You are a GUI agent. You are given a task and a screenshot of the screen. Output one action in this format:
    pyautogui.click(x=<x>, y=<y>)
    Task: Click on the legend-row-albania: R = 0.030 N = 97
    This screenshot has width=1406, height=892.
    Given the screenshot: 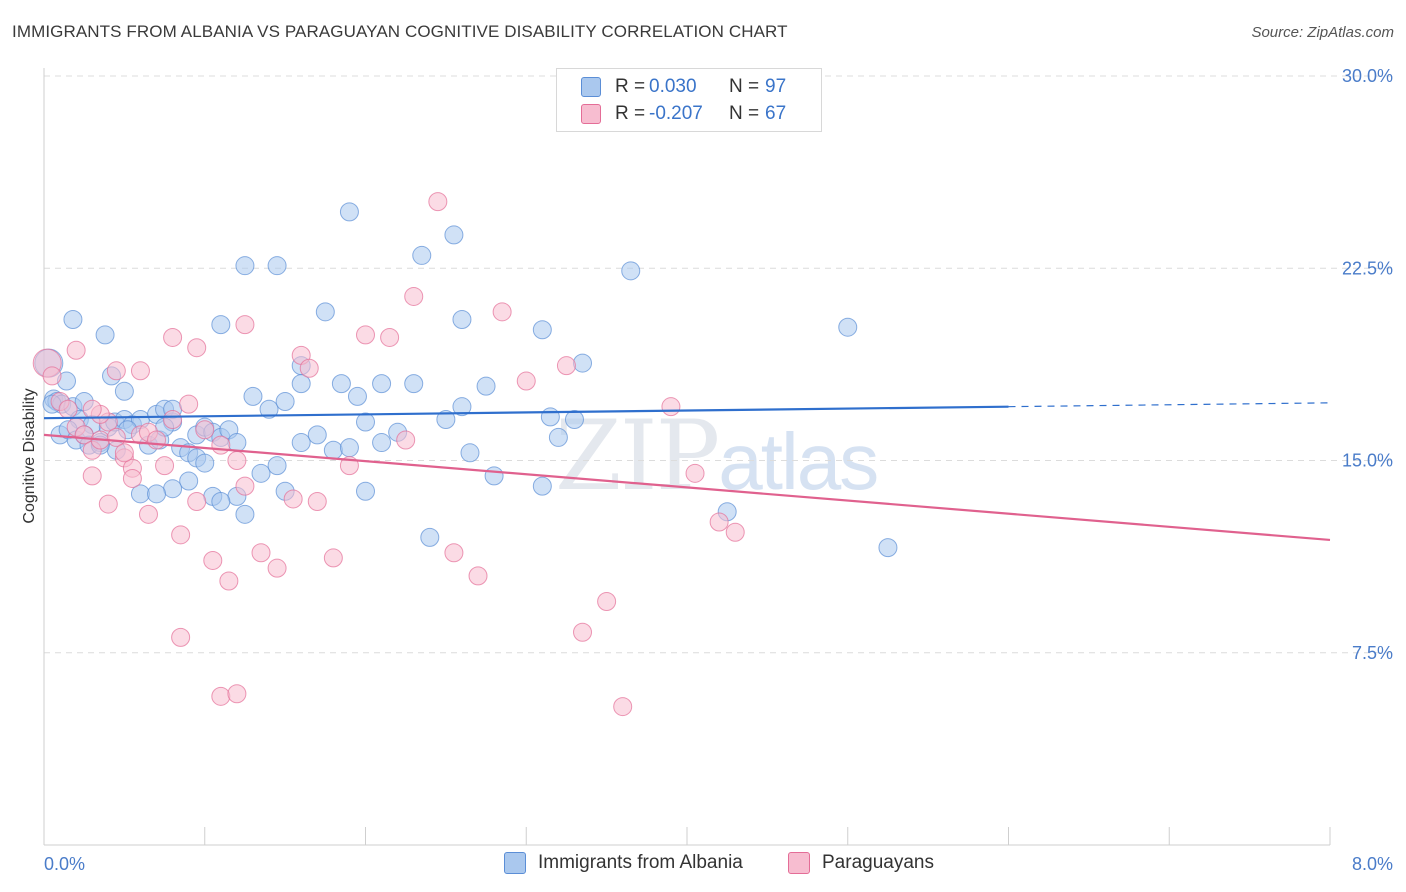 What is the action you would take?
    pyautogui.click(x=683, y=87)
    